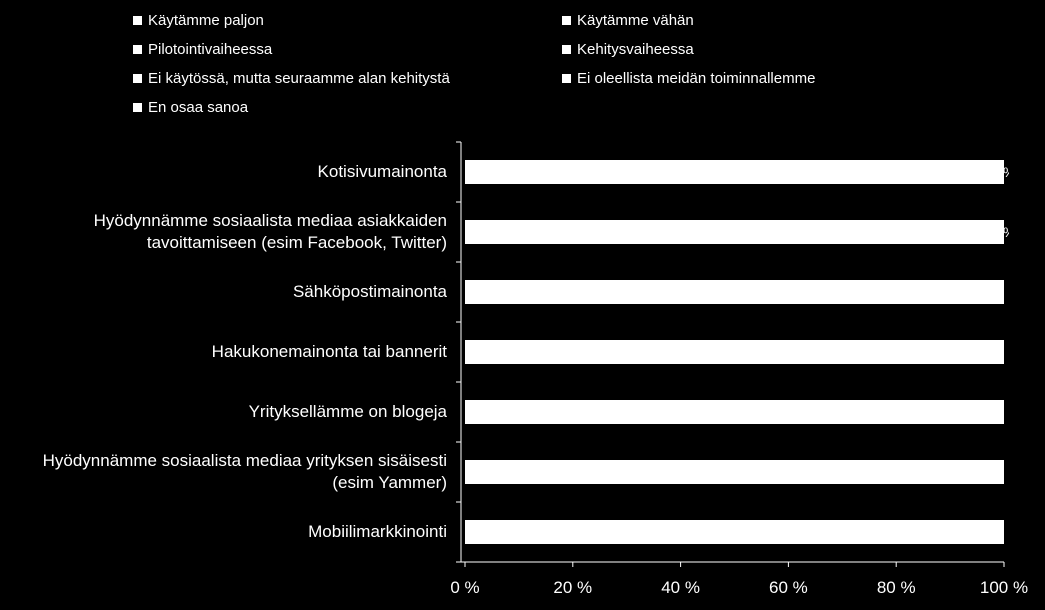  I want to click on legend-label: En osaa sanoa, so click(198, 107).